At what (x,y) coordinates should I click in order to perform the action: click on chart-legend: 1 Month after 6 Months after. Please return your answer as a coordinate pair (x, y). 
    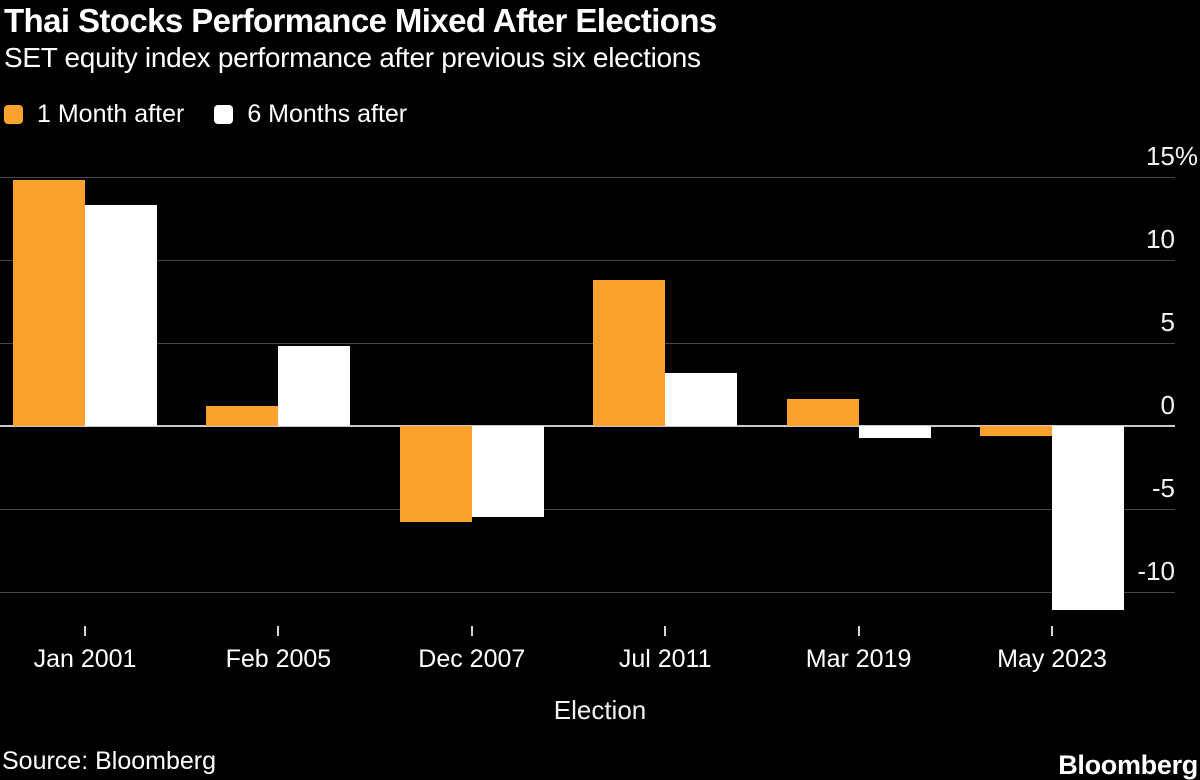
    Looking at the image, I should click on (205, 114).